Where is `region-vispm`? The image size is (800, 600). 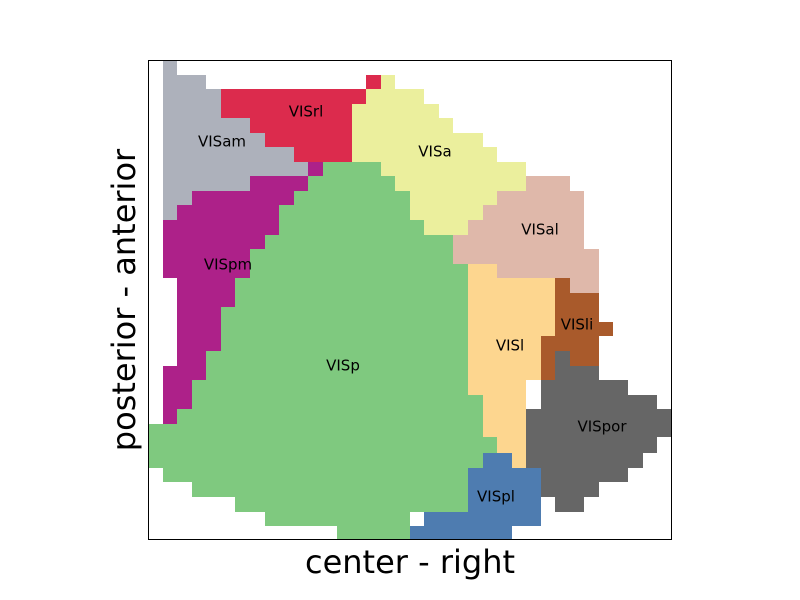
region-vispm is located at coordinates (243, 293).